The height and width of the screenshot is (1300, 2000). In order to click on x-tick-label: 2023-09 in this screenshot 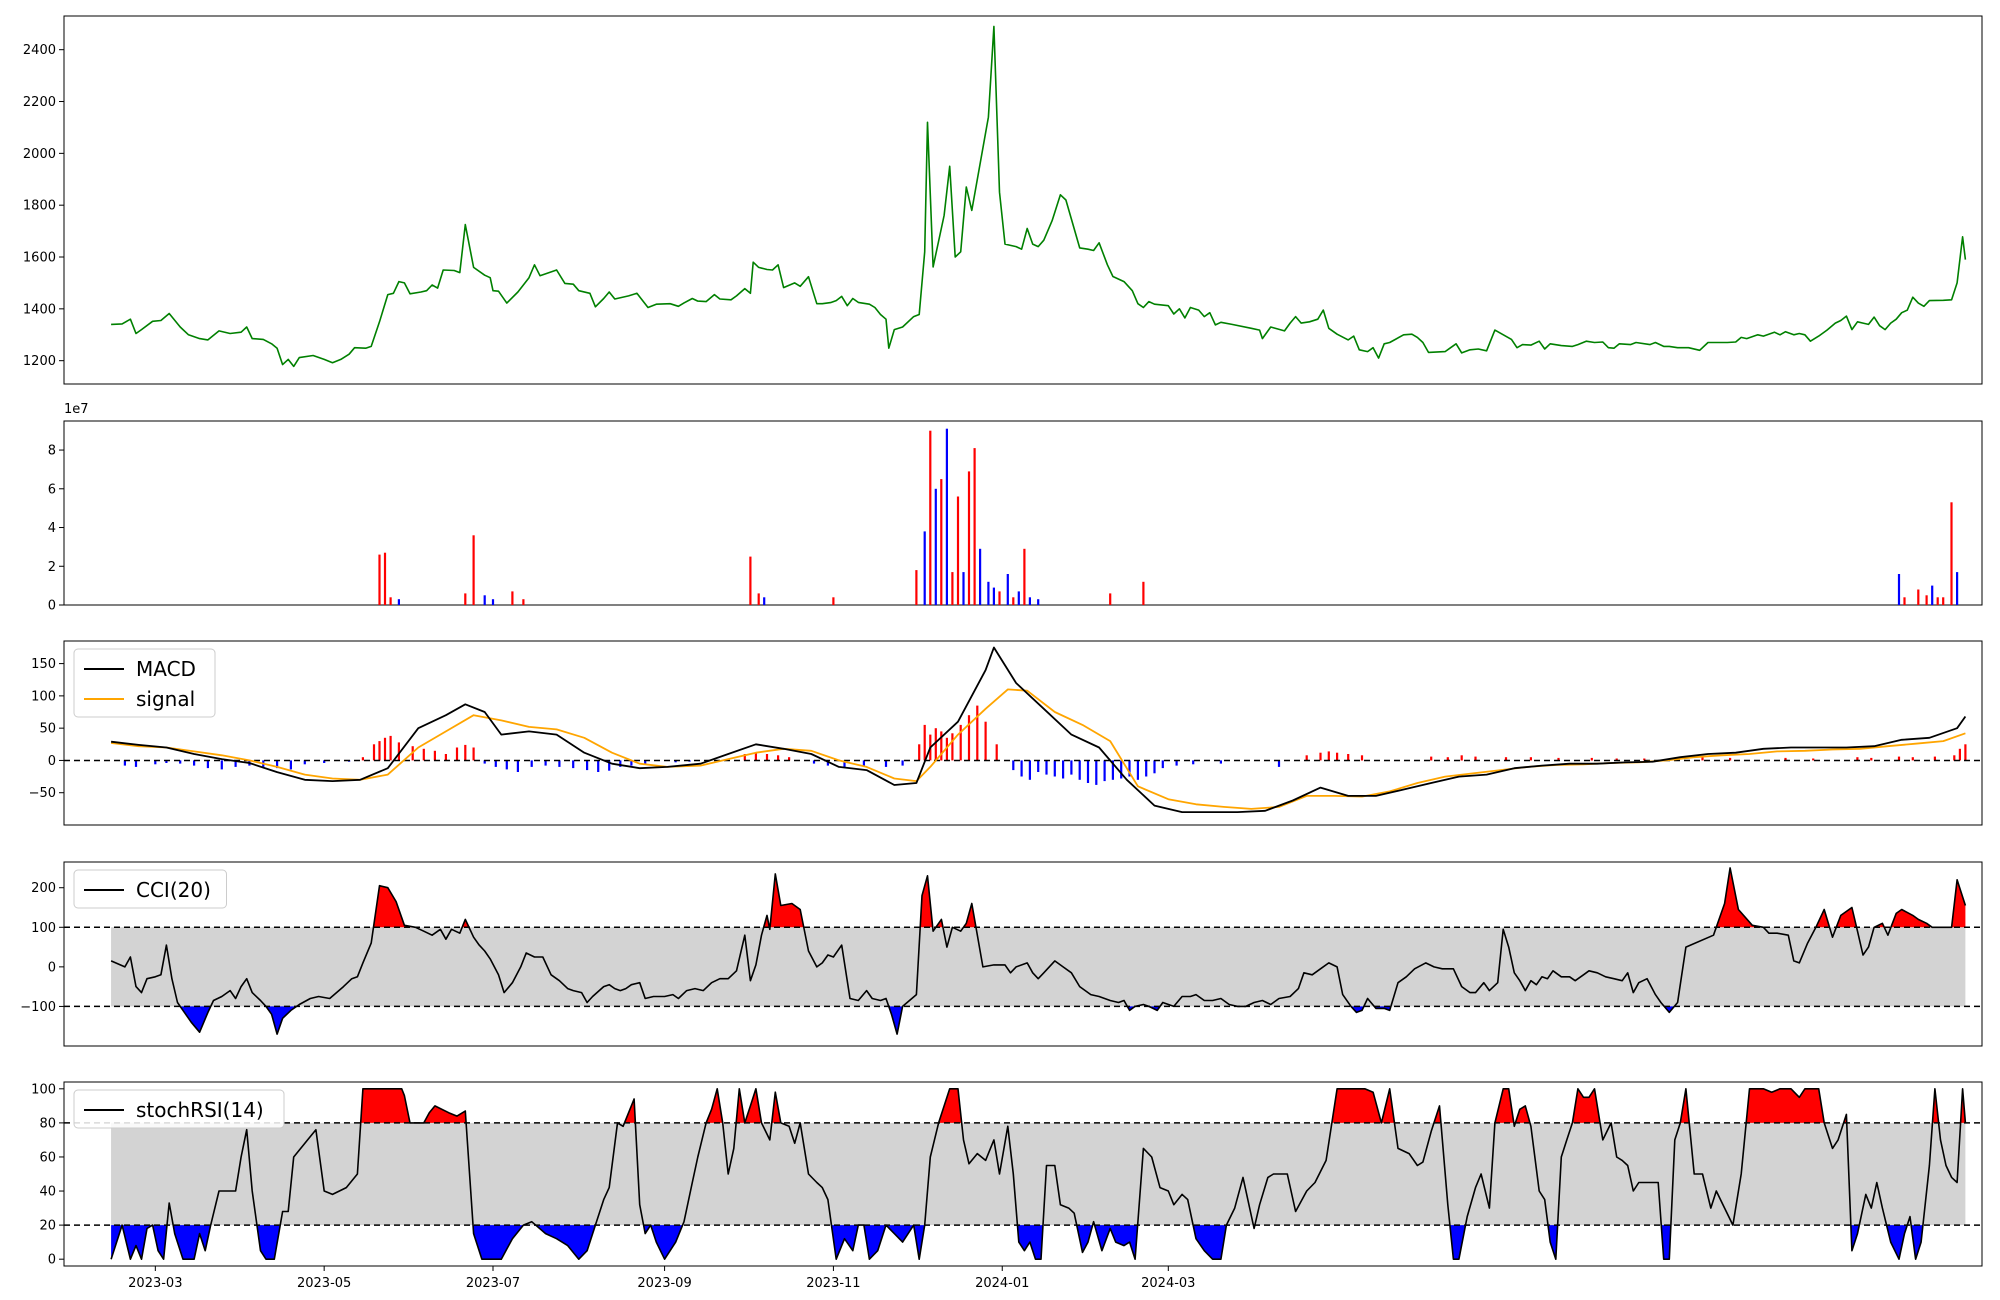, I will do `click(664, 1283)`.